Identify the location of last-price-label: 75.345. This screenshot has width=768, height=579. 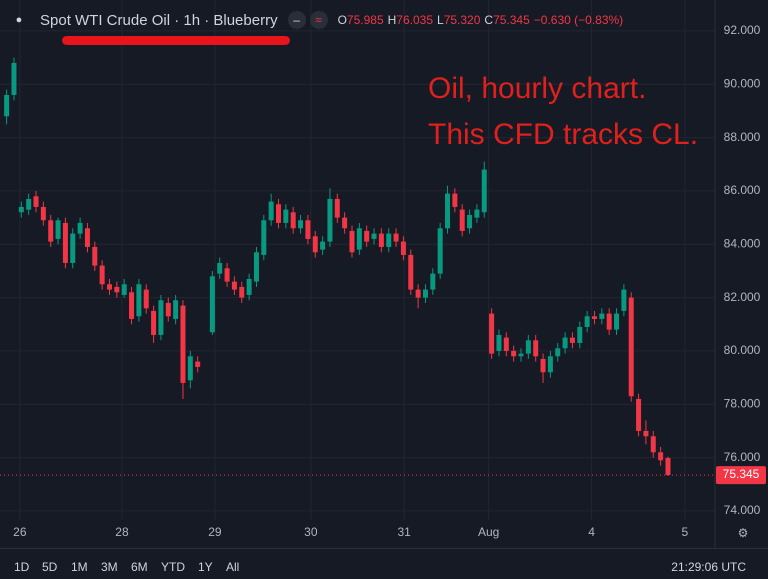
(741, 474).